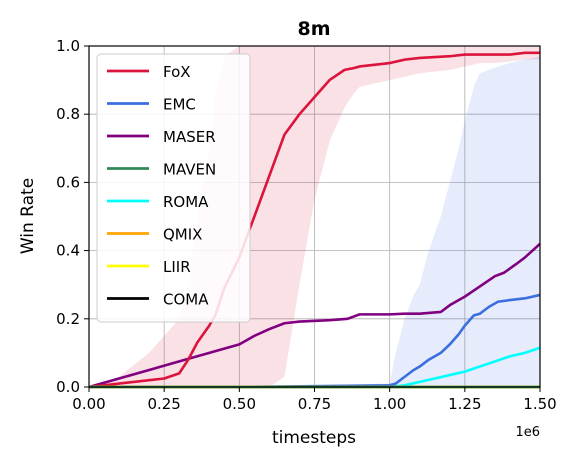 The image size is (581, 465). What do you see at coordinates (313, 29) in the screenshot?
I see `chart-title: 8m` at bounding box center [313, 29].